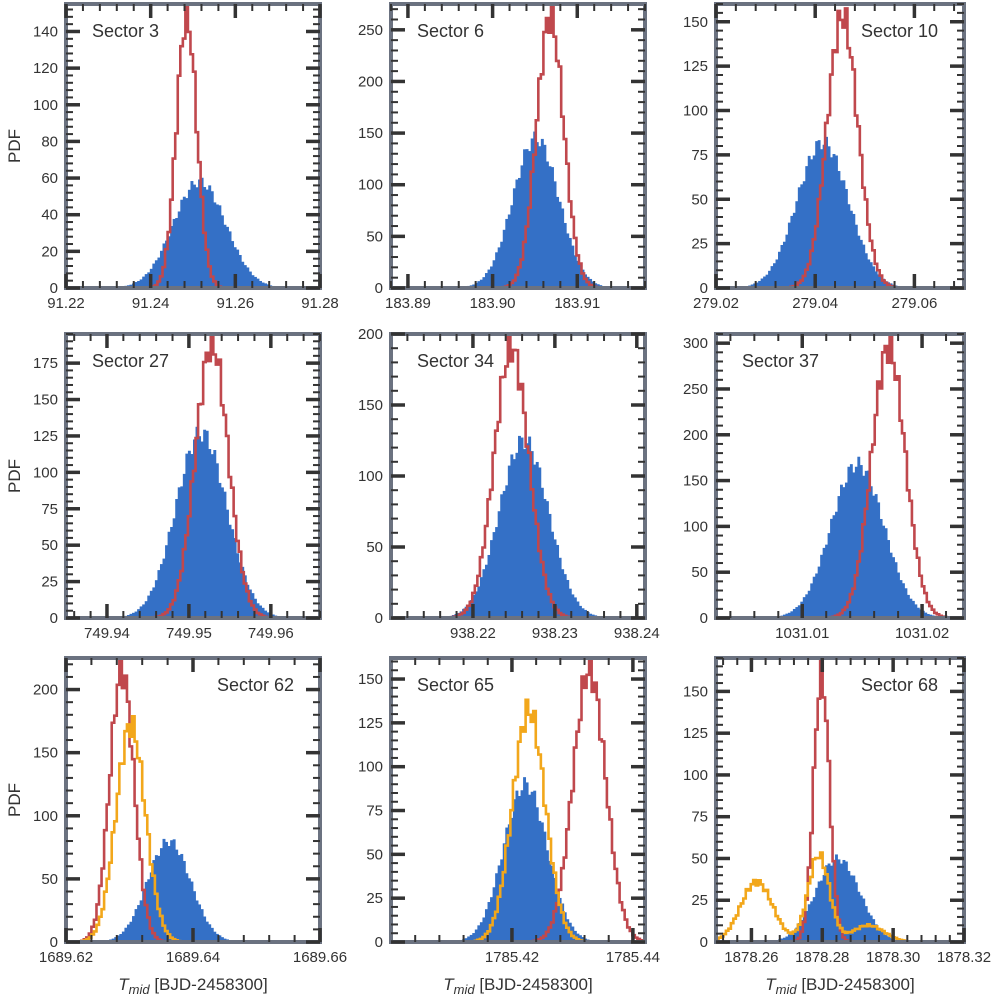 The height and width of the screenshot is (1000, 1000). I want to click on x-tick-label: 1878.28, so click(822, 957).